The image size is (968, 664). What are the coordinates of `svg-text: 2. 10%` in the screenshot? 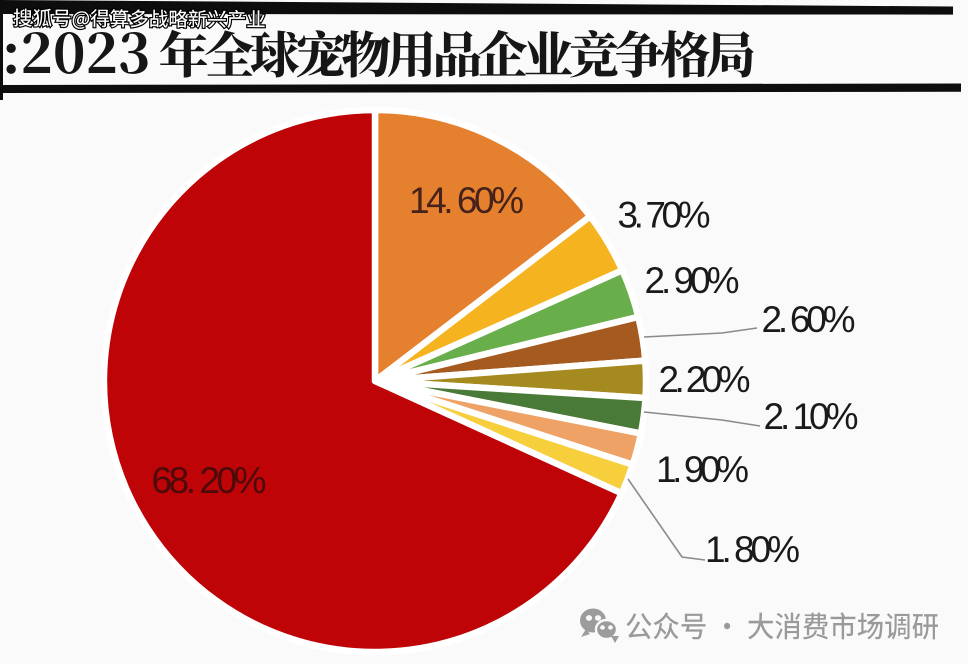 It's located at (811, 416).